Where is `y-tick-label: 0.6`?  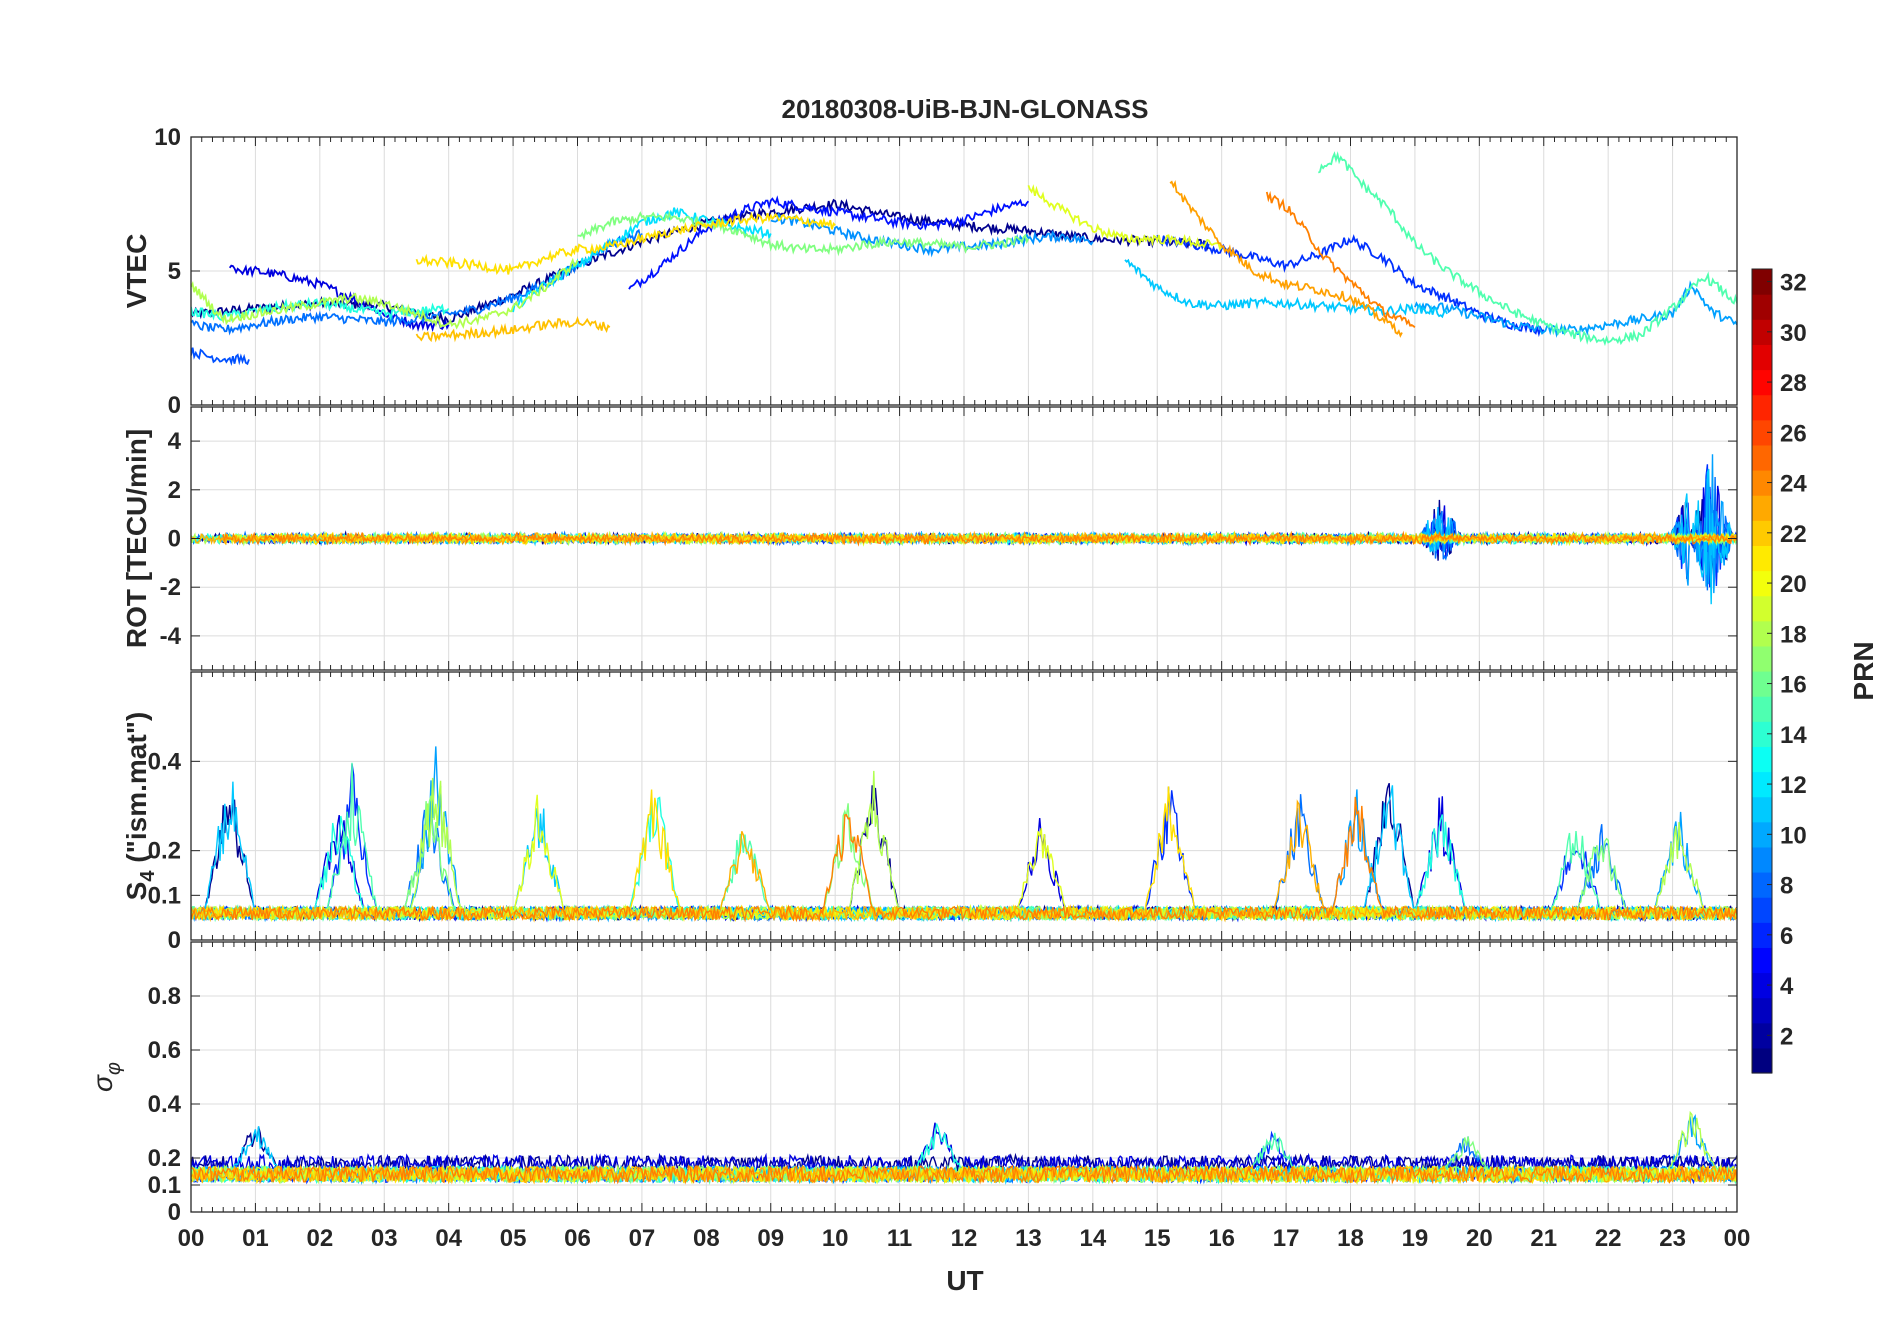
y-tick-label: 0.6 is located at coordinates (164, 1050).